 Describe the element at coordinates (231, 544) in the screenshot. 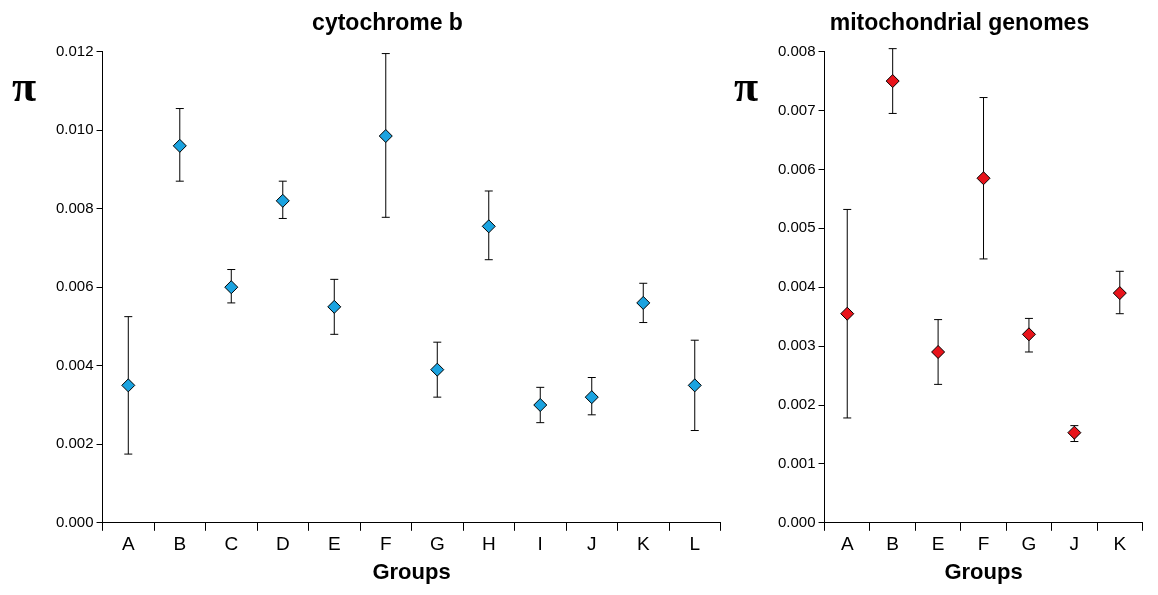

I see `x-tick-label: C` at that location.